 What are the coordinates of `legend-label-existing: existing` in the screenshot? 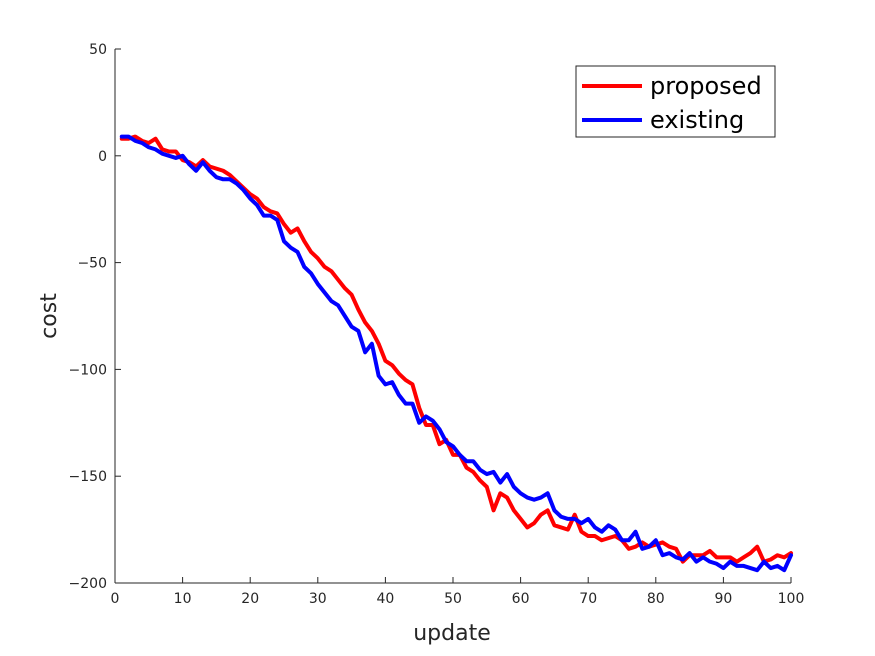 It's located at (697, 120).